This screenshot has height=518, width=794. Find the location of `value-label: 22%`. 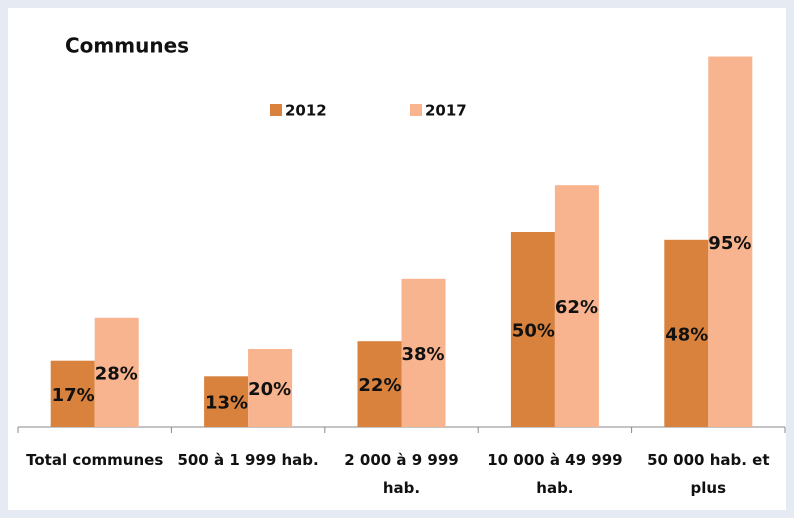

value-label: 22% is located at coordinates (379, 385).